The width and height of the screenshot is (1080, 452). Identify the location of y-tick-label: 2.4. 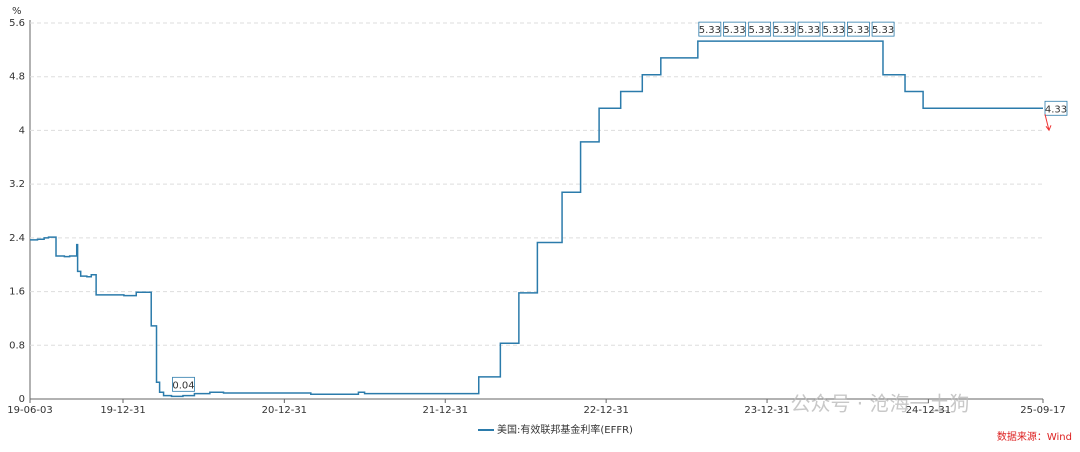
(17, 238).